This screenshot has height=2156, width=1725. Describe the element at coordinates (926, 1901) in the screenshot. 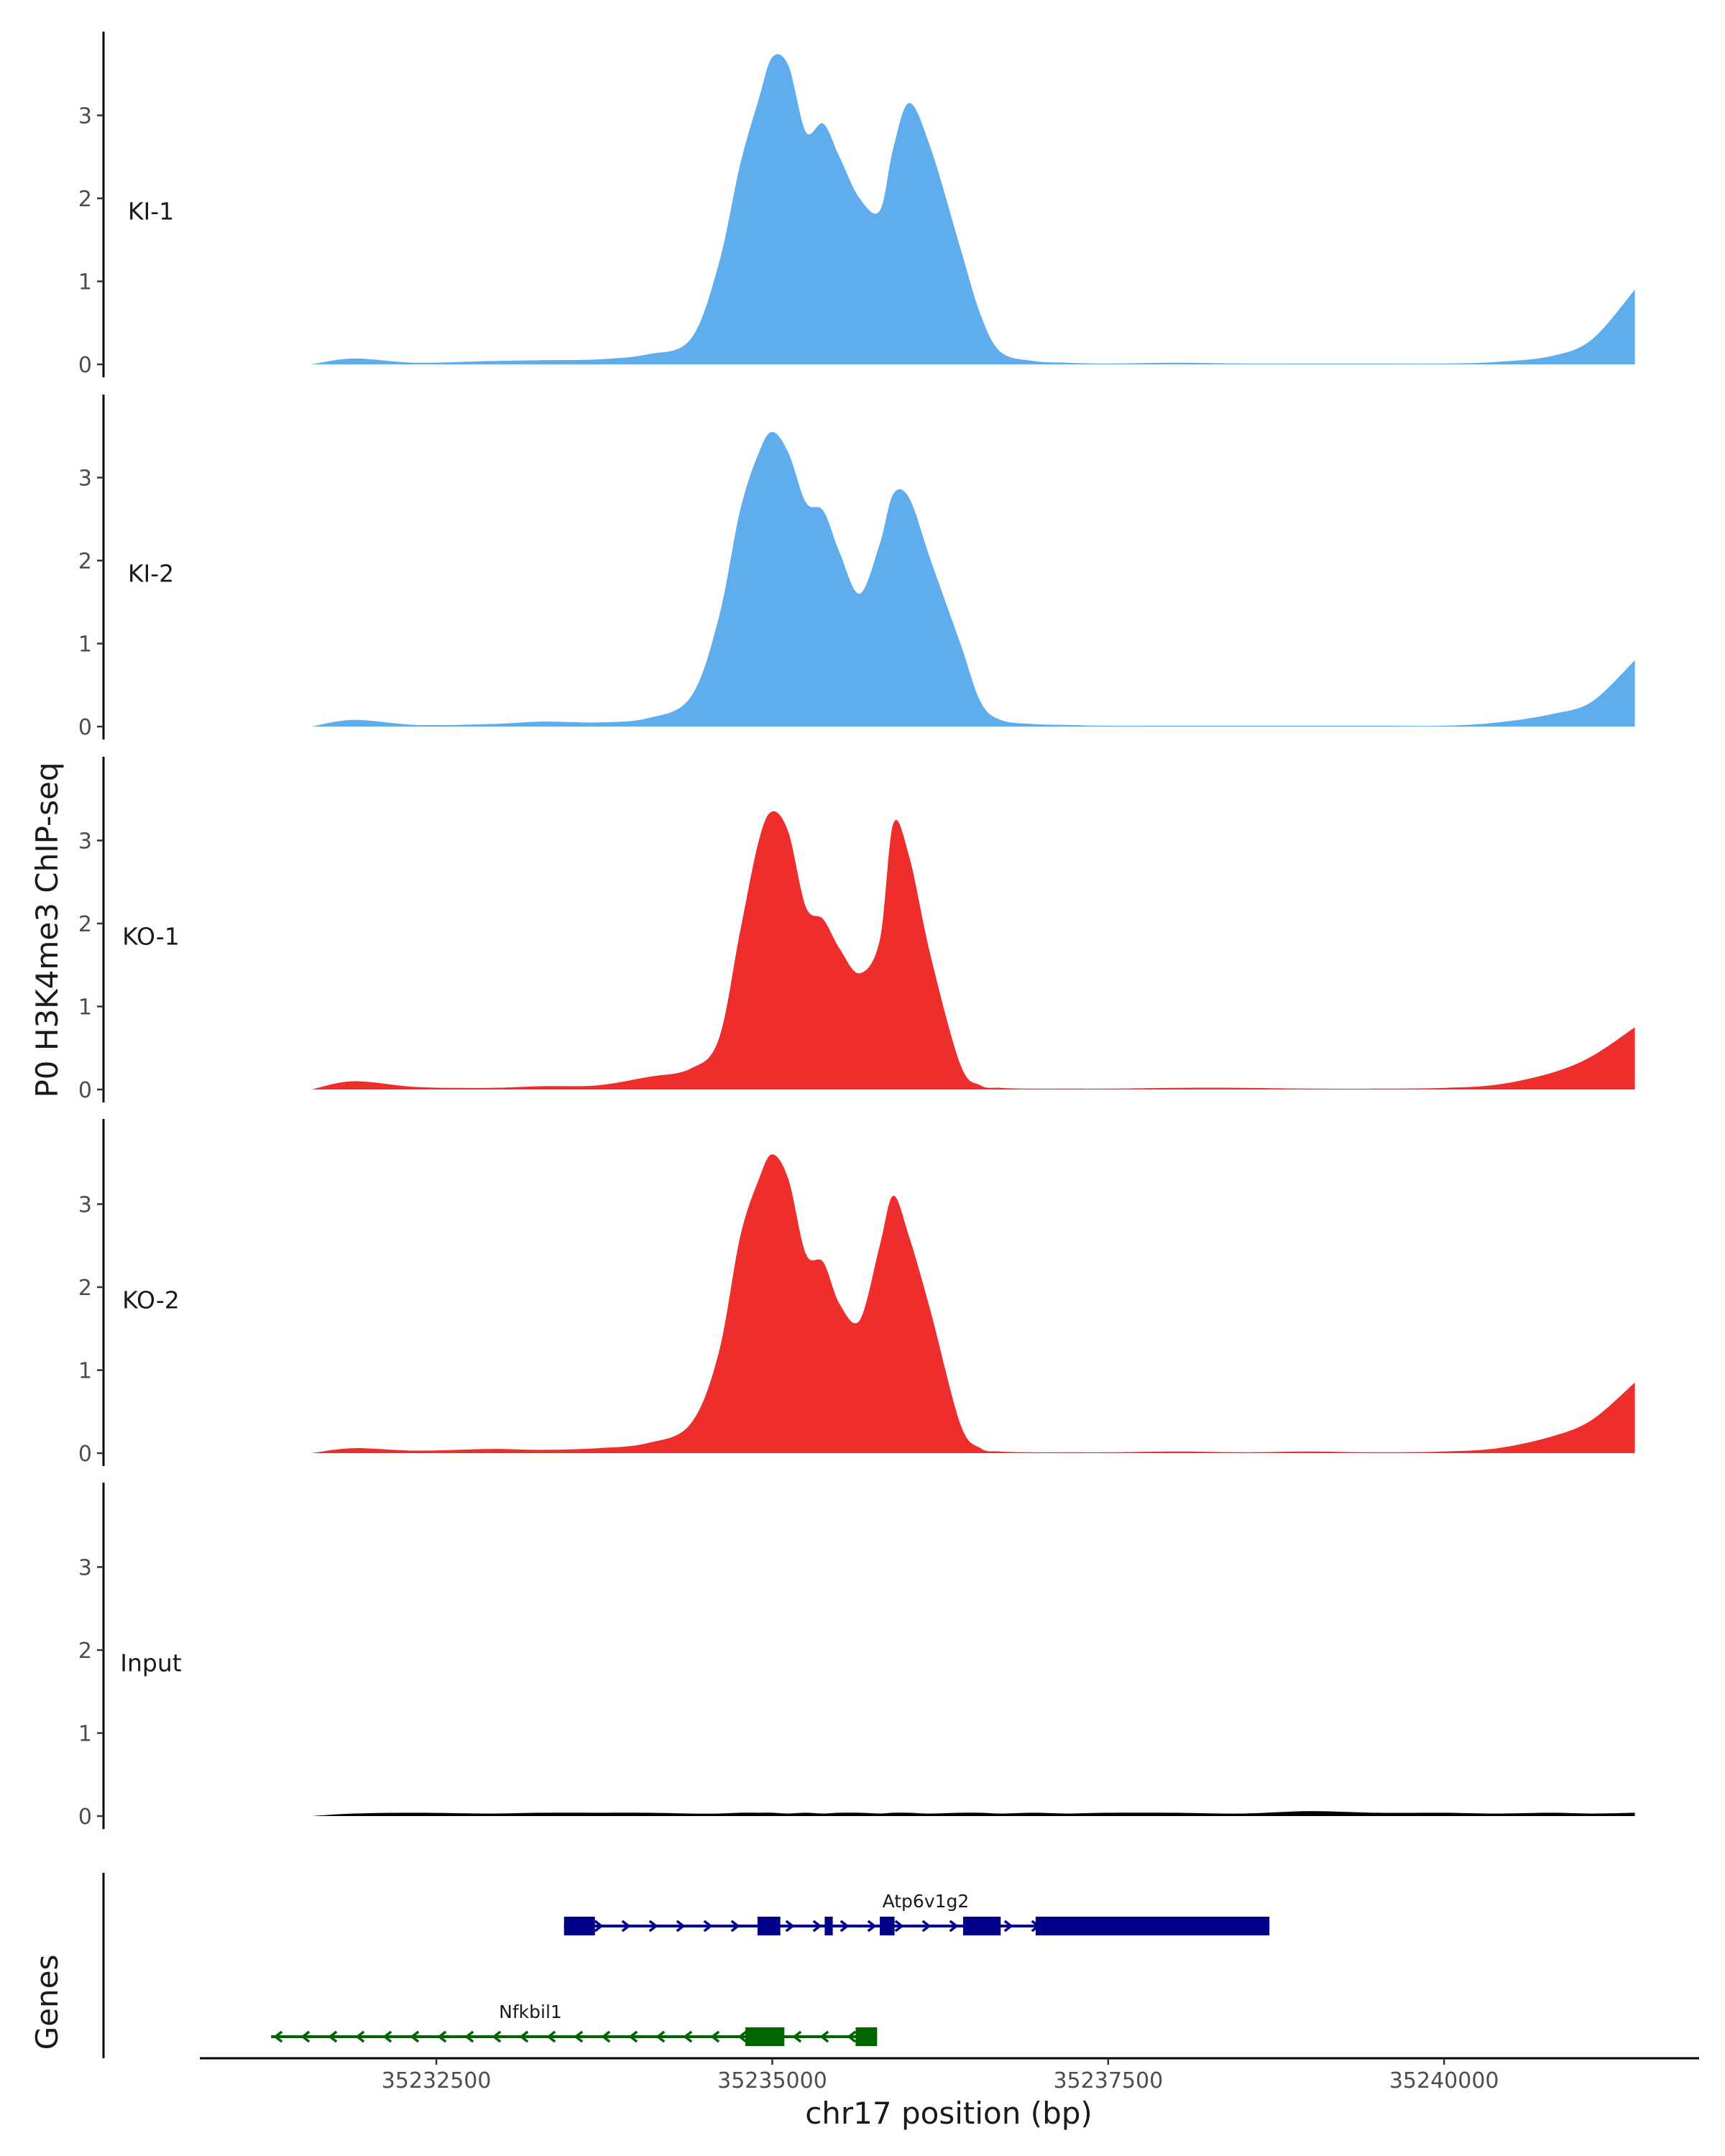

I see `gene-name-label: Atp6v1g2` at that location.